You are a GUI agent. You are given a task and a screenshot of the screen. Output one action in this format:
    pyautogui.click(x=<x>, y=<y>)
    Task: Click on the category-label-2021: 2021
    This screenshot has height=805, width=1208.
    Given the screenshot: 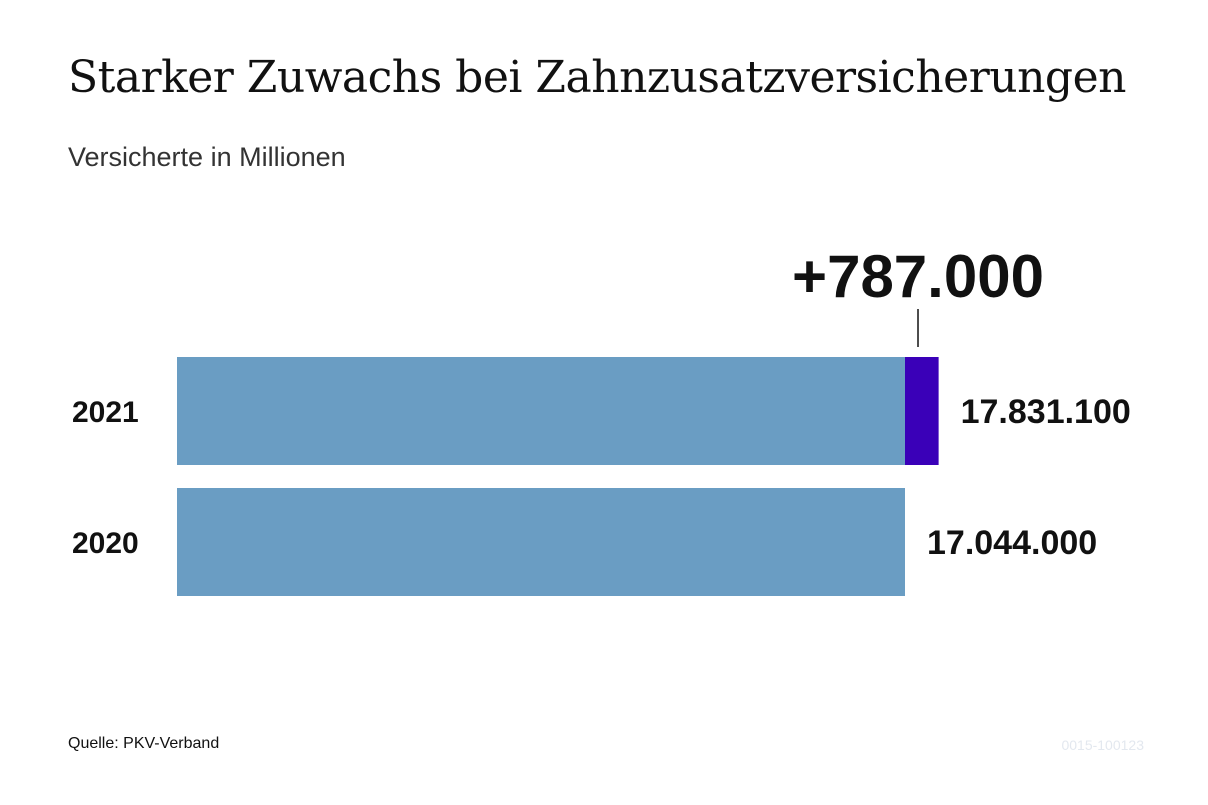 What is the action you would take?
    pyautogui.click(x=105, y=412)
    